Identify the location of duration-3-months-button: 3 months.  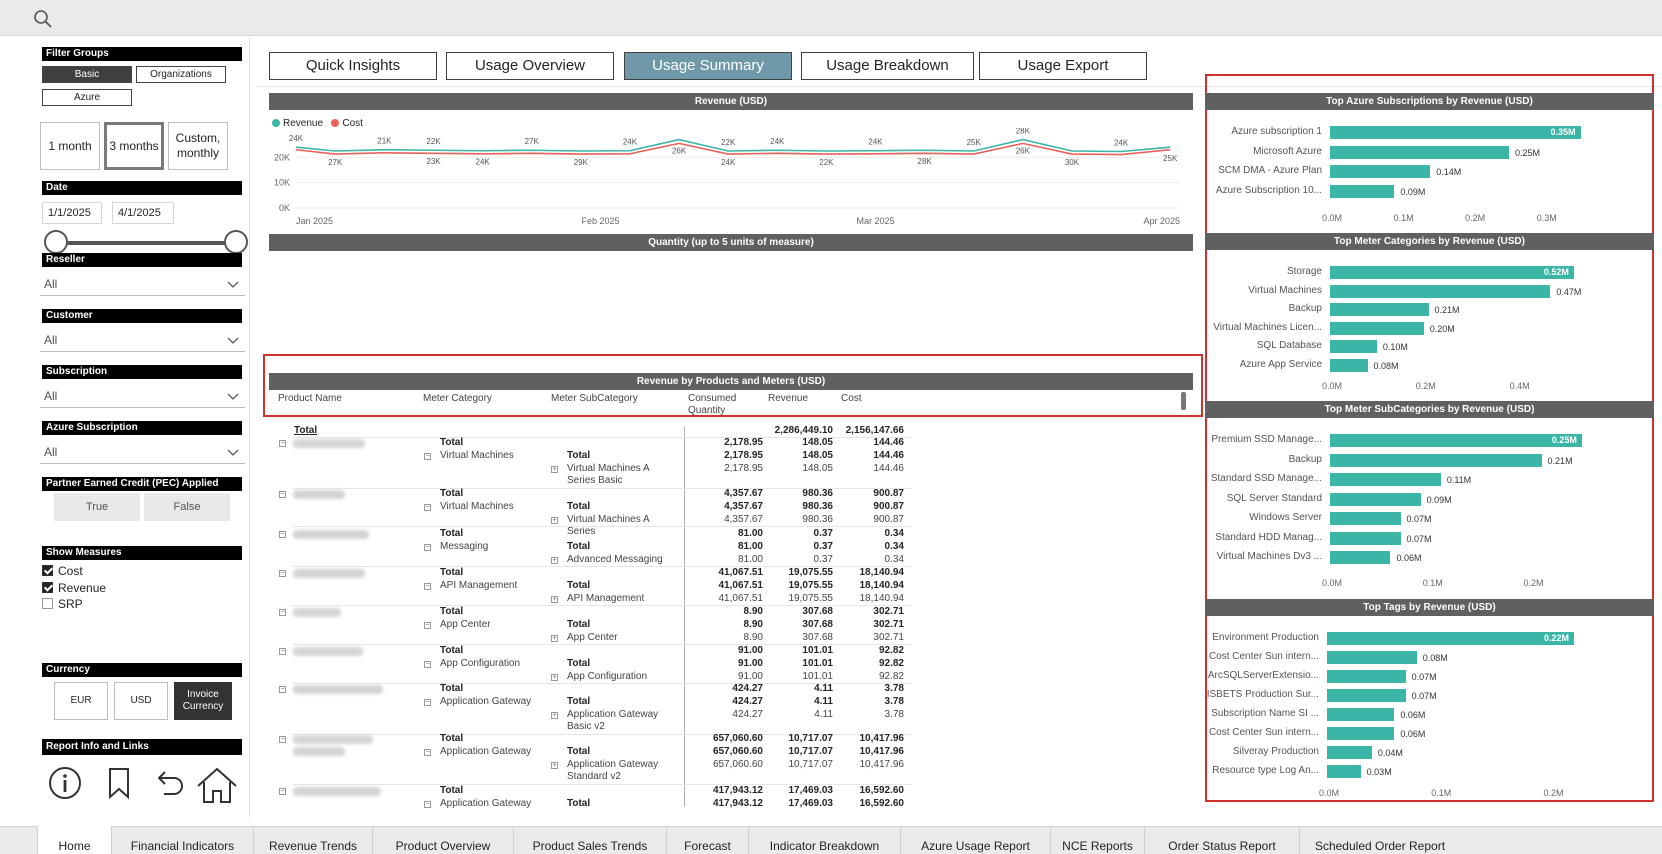
(134, 146).